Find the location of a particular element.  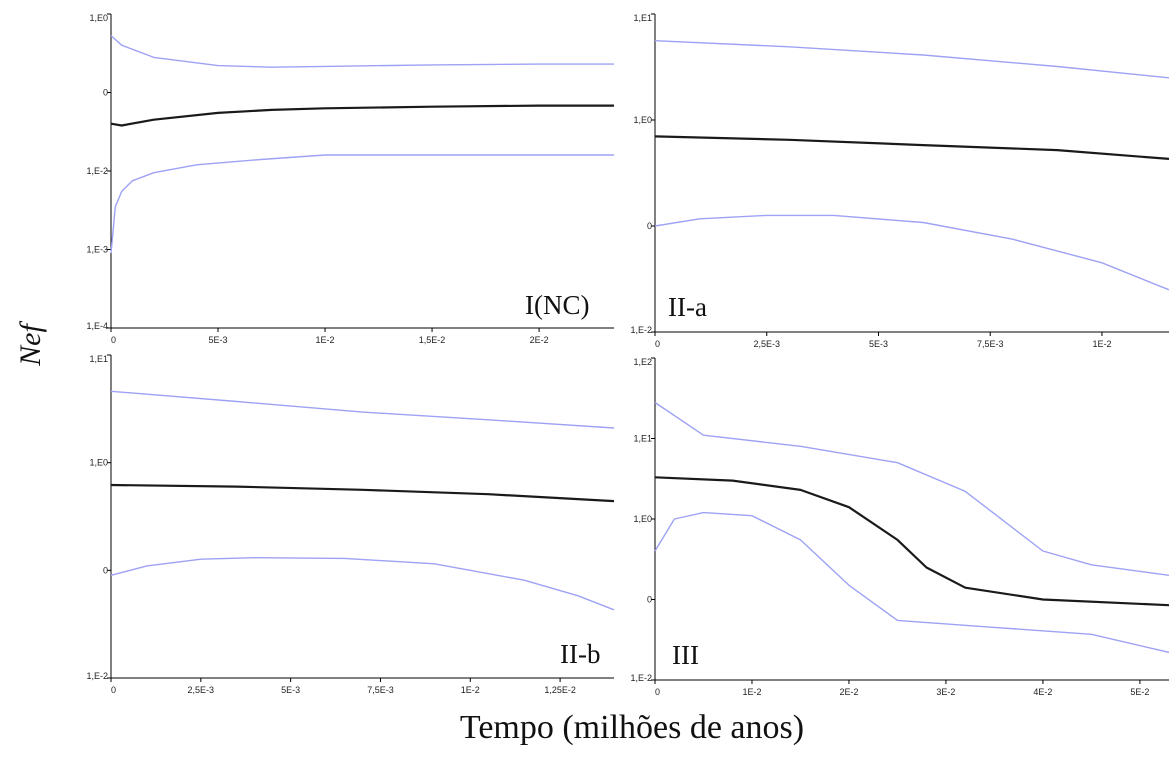

x-tick-label: 5E-2 is located at coordinates (1139, 692).